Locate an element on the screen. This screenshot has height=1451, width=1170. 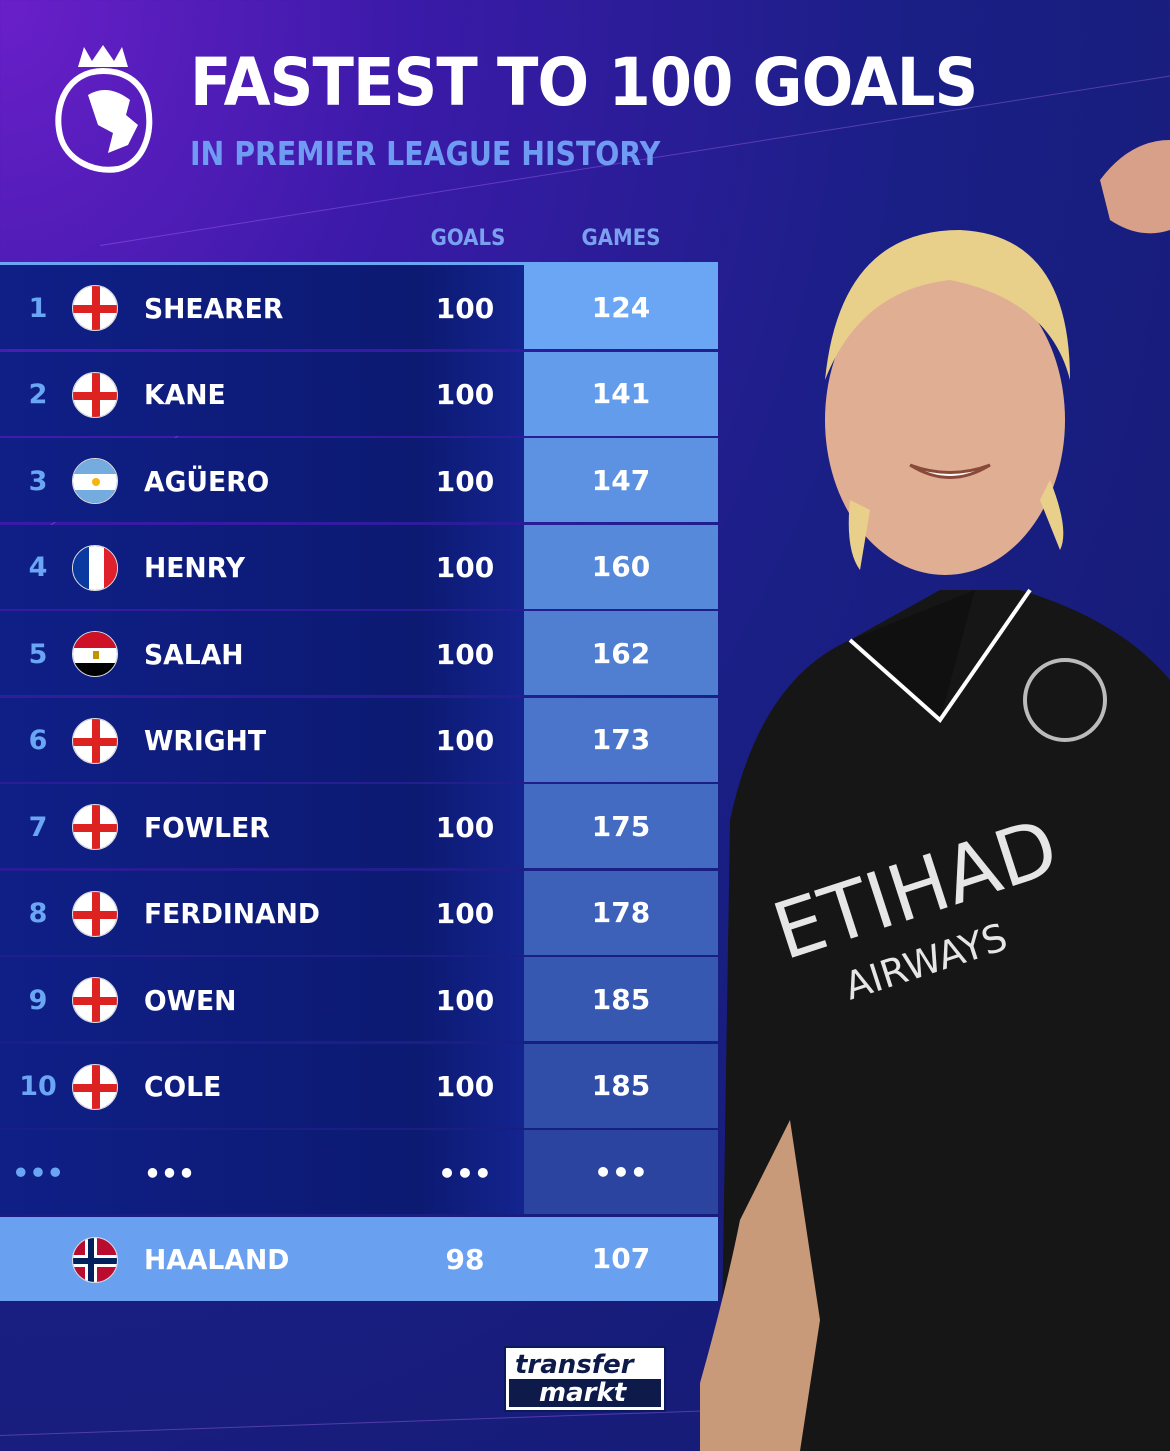
player-name: HAALAND is located at coordinates (217, 1260).